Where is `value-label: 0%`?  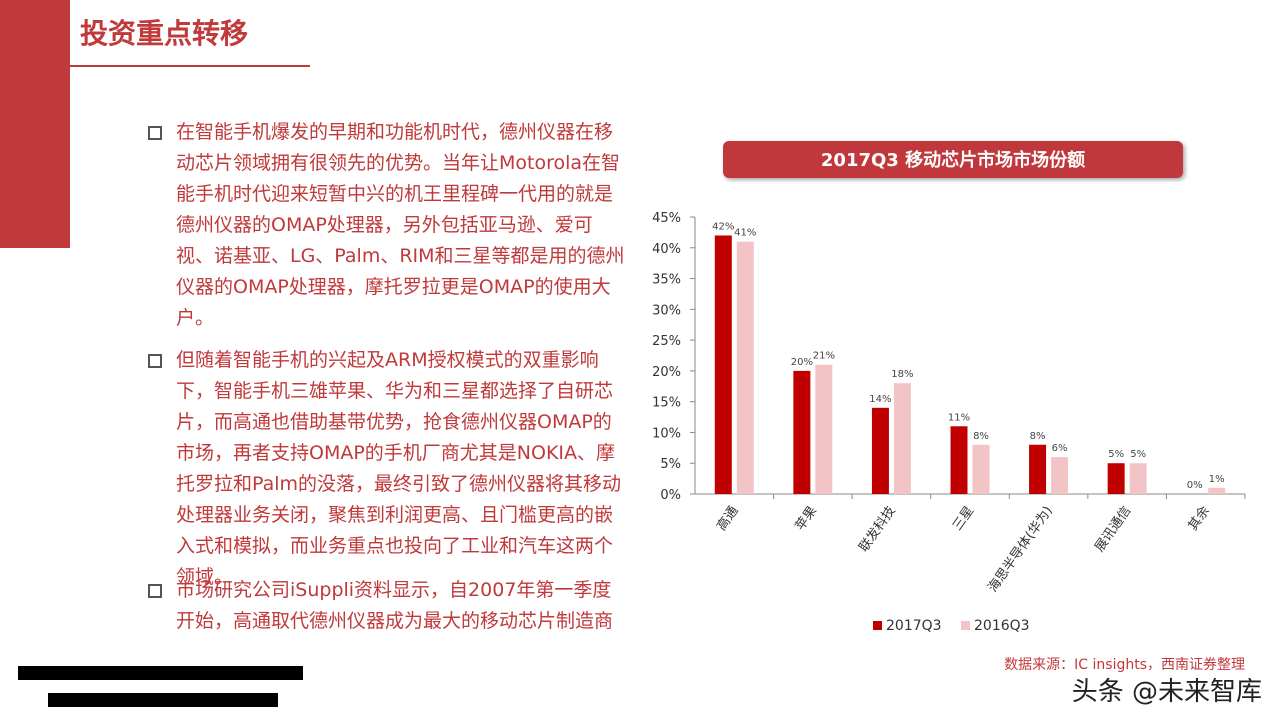 value-label: 0% is located at coordinates (1195, 485).